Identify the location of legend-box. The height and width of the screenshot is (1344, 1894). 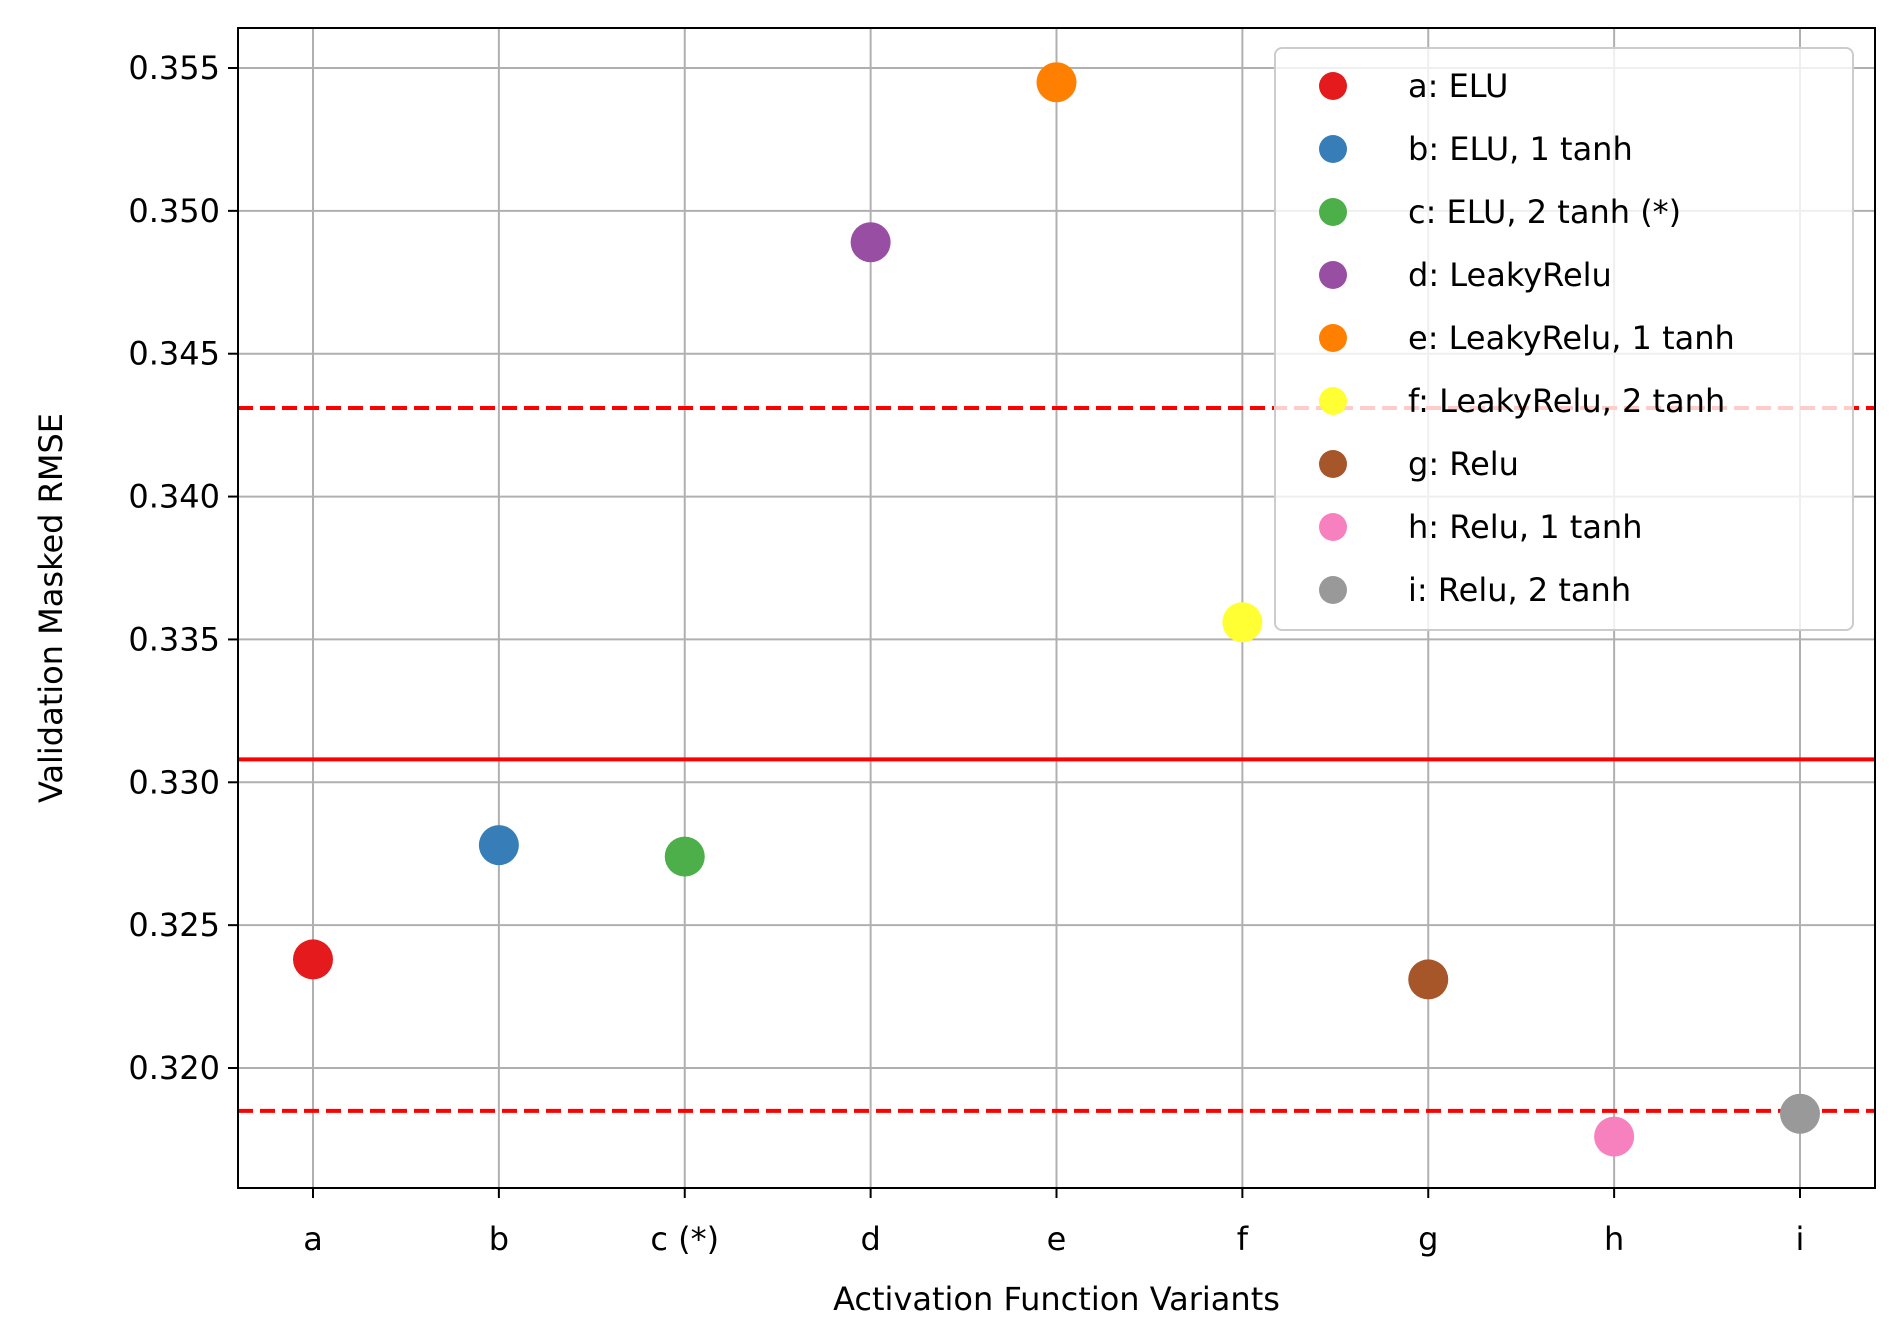
(1564, 339).